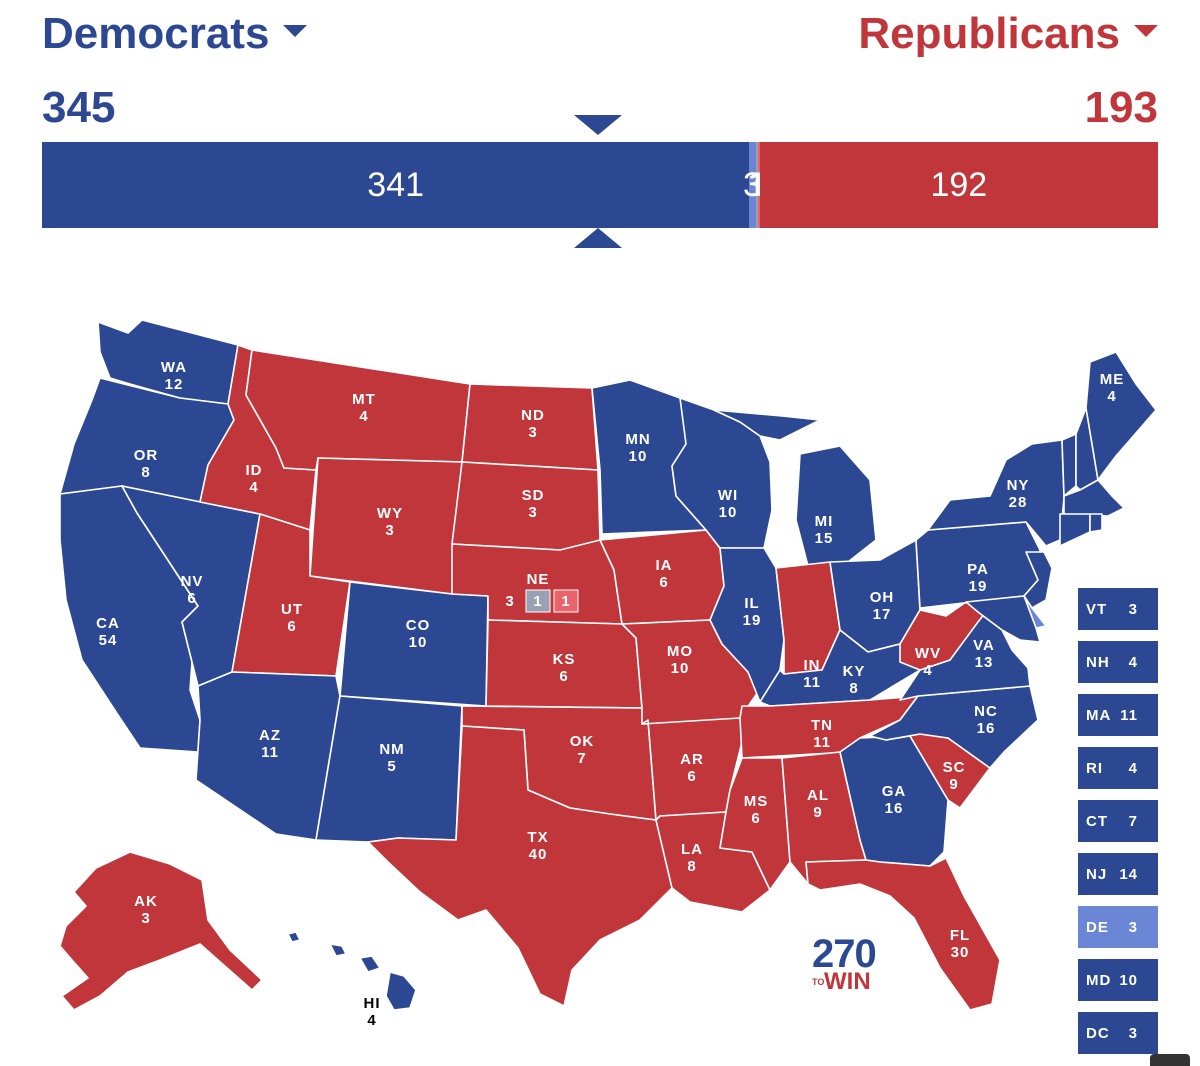 The image size is (1200, 1066). Describe the element at coordinates (414, 644) in the screenshot. I see `state-co` at that location.